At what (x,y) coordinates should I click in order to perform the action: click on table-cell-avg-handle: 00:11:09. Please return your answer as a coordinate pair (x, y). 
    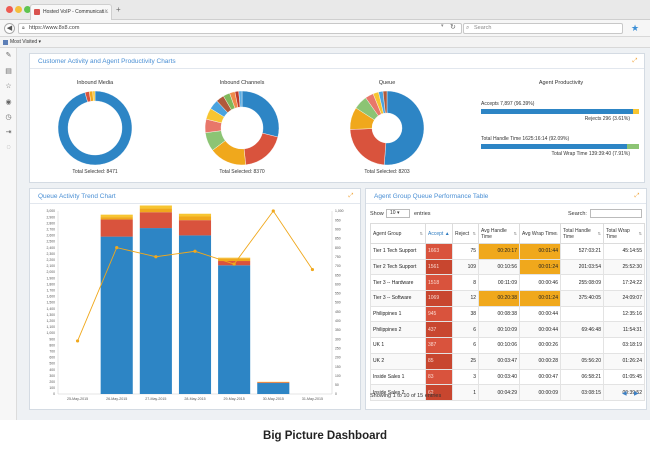
    Looking at the image, I should click on (499, 283).